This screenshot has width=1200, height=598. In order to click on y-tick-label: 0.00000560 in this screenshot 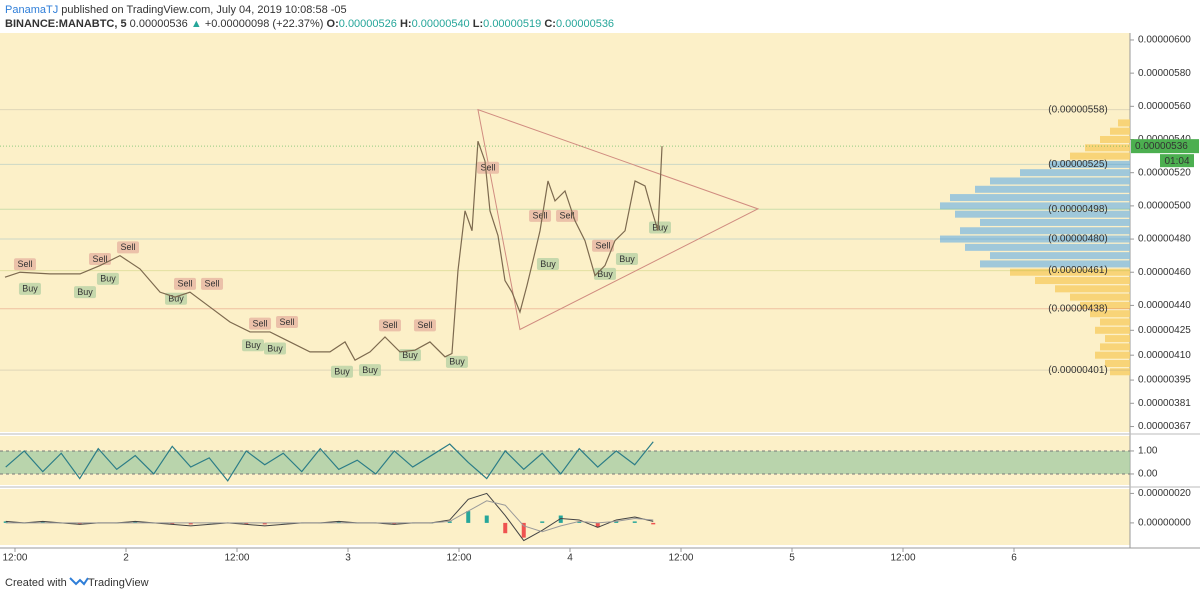, I will do `click(1164, 106)`.